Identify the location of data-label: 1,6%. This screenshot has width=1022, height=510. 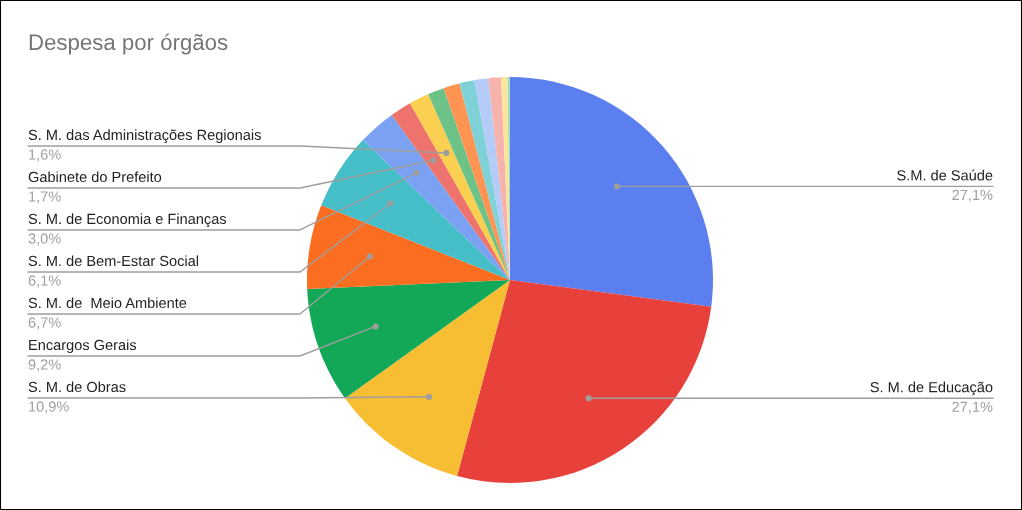
(45, 155).